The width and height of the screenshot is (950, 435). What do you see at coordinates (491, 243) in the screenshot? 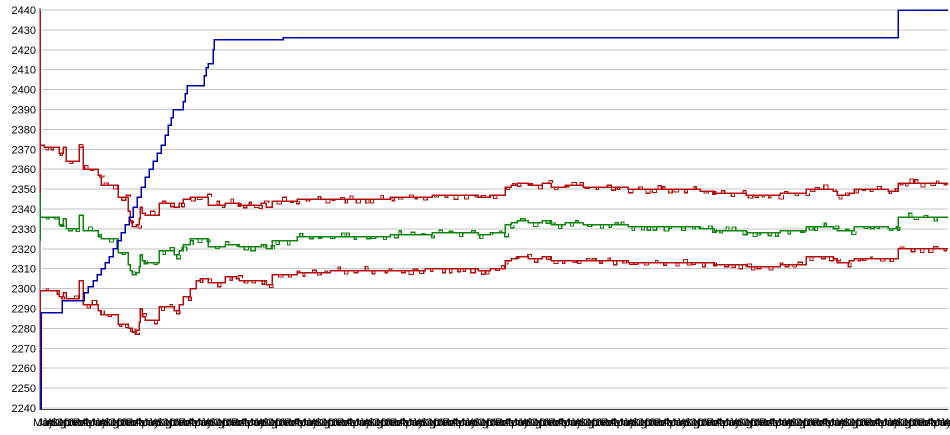
I see `series-mid-line-green-noise` at bounding box center [491, 243].